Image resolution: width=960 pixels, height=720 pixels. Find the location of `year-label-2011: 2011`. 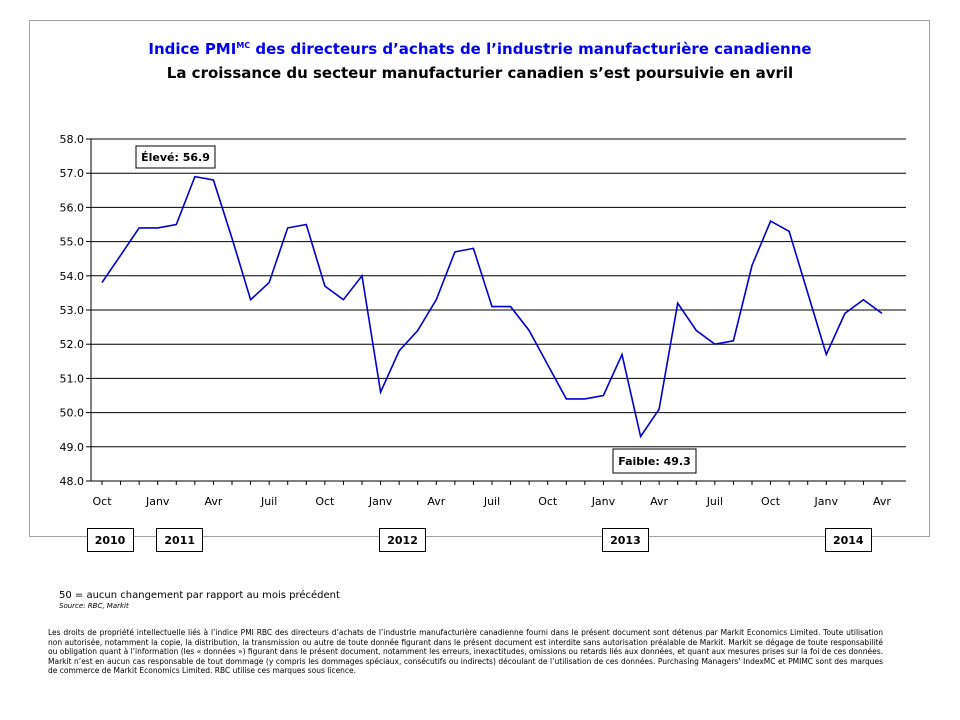

year-label-2011: 2011 is located at coordinates (180, 540).